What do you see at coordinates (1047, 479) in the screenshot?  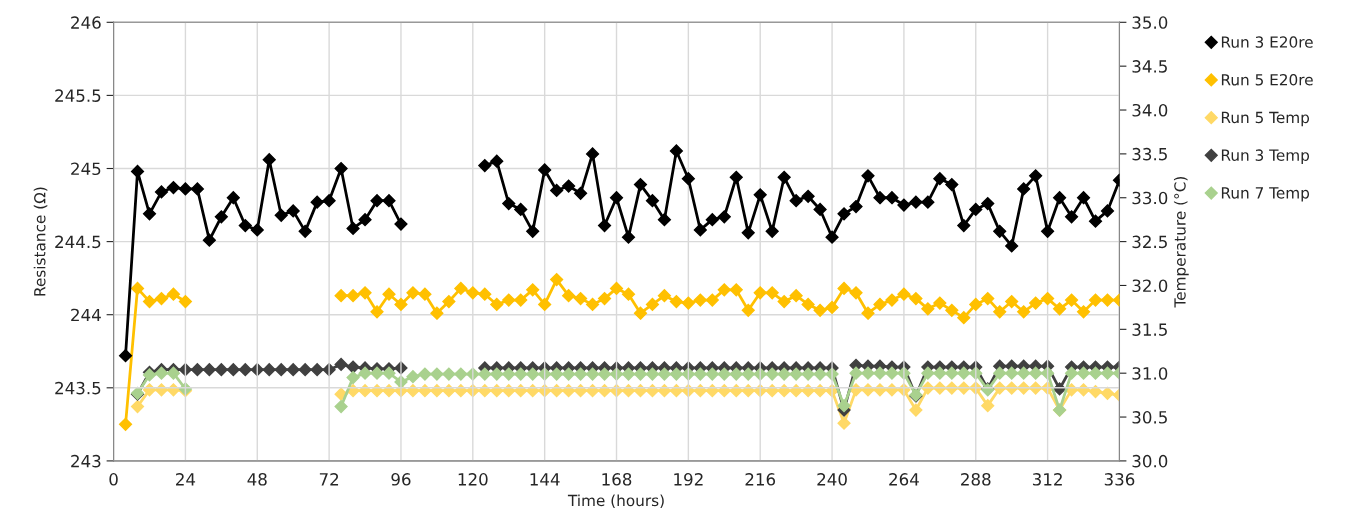 I see `x-tick-label: 312` at bounding box center [1047, 479].